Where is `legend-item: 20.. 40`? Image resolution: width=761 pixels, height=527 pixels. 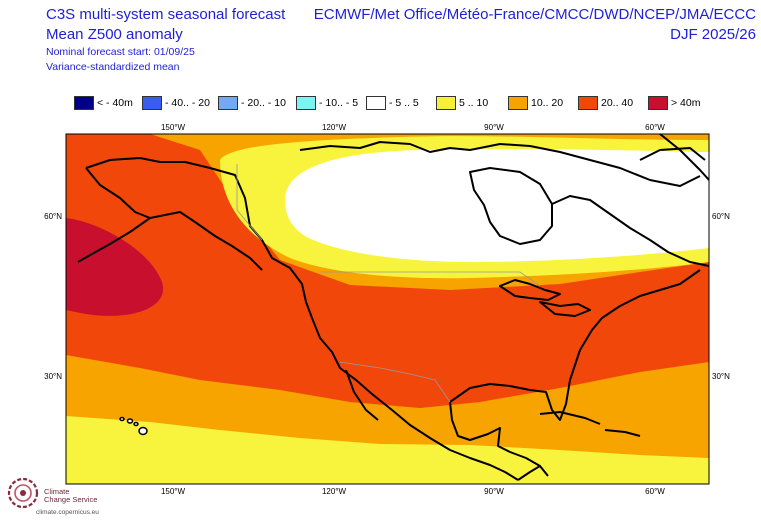 legend-item: 20.. 40 is located at coordinates (613, 103).